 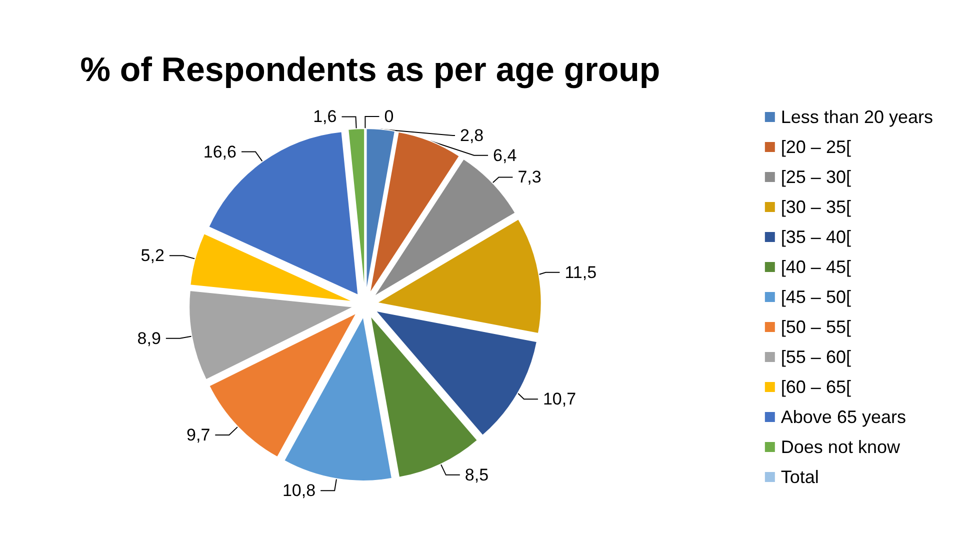 I want to click on data-label: 5,2, so click(x=152, y=256).